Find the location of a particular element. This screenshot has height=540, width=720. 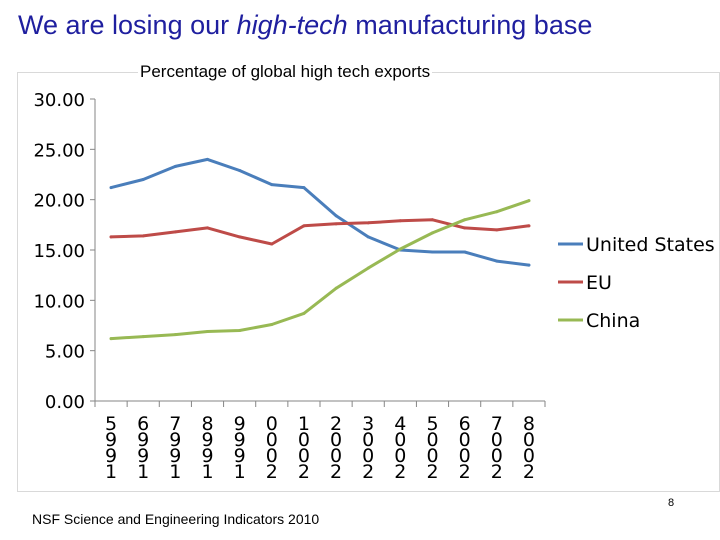

slide-title-emphasis: high-tech is located at coordinates (292, 25).